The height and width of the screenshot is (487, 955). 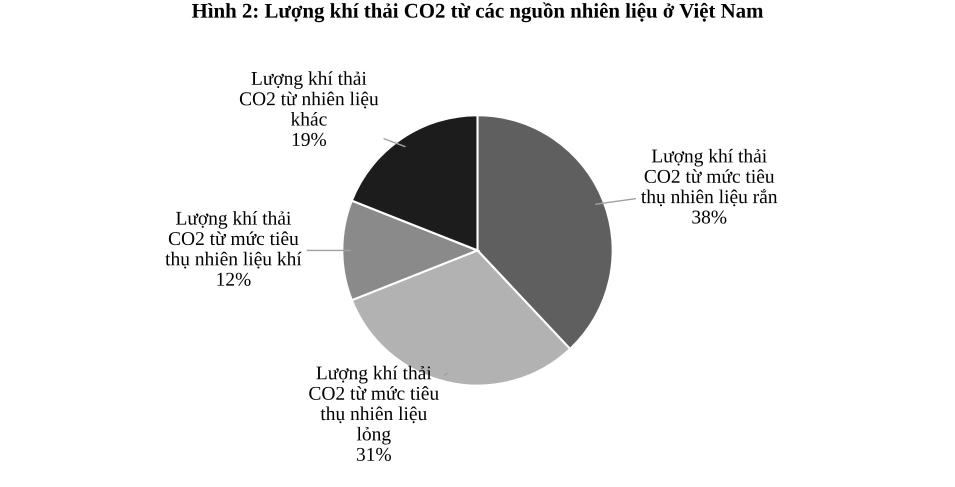 I want to click on slice-label: Lượng khí thải CO2 từ mức tiêu thụ nhiên liệu khí, so click(x=233, y=240).